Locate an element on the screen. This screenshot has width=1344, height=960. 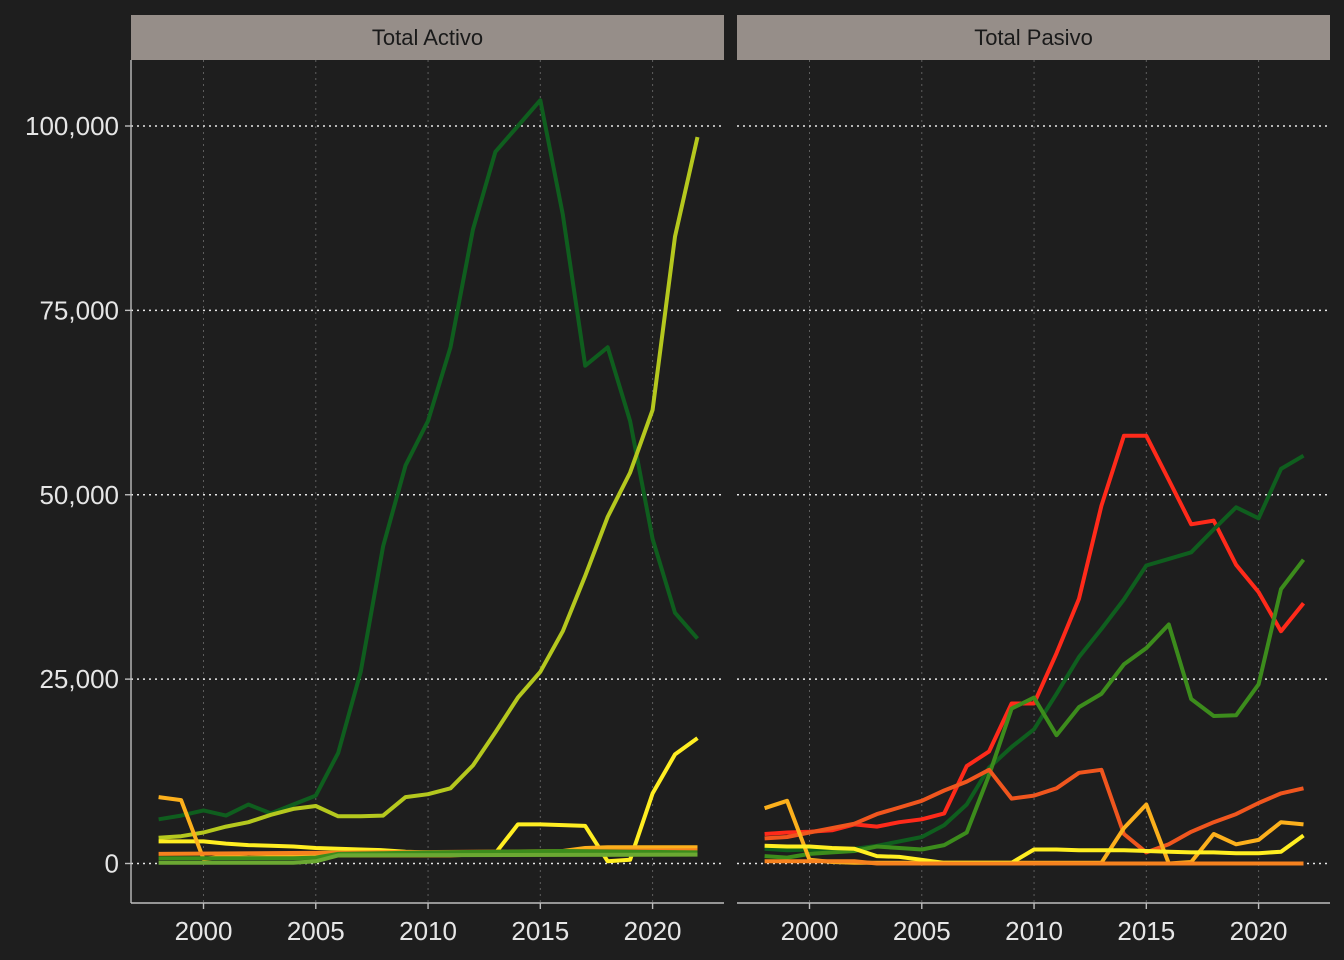
strip-total-pasivo is located at coordinates (1033, 37).